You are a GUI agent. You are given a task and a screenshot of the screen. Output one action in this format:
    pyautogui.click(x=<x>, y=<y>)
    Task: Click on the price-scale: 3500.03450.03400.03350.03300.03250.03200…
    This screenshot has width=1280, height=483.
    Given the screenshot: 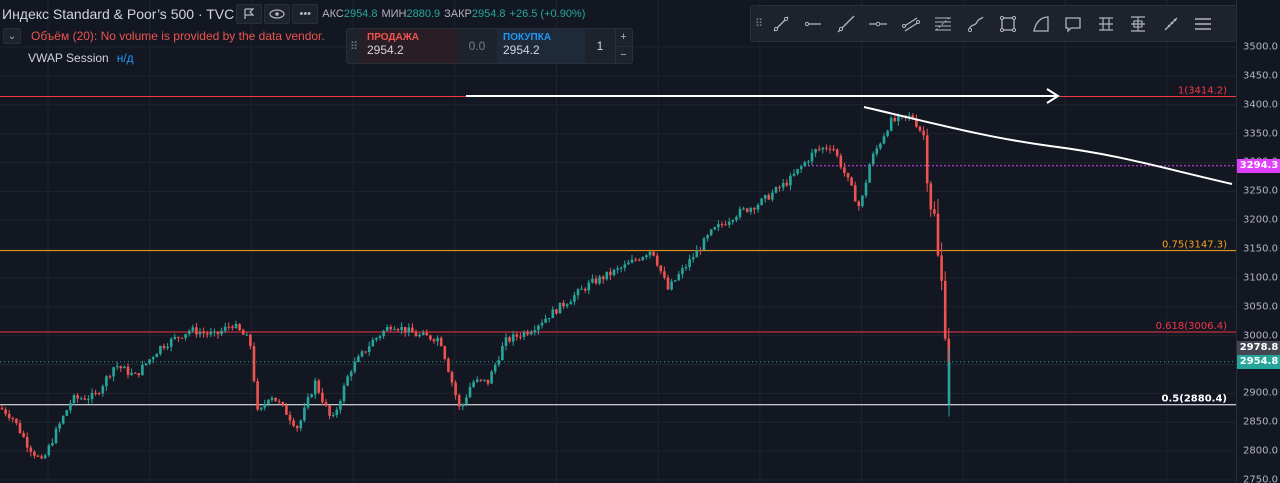 What is the action you would take?
    pyautogui.click(x=1258, y=241)
    